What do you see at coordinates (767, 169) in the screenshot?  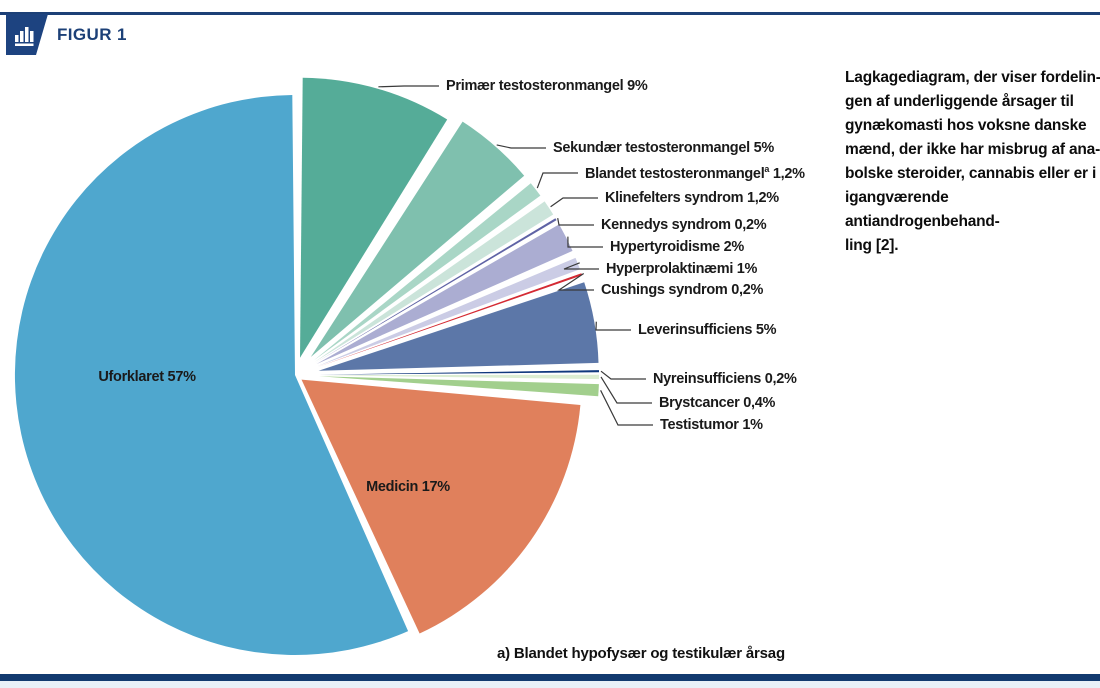 I see `slice-footnote-marker: a` at bounding box center [767, 169].